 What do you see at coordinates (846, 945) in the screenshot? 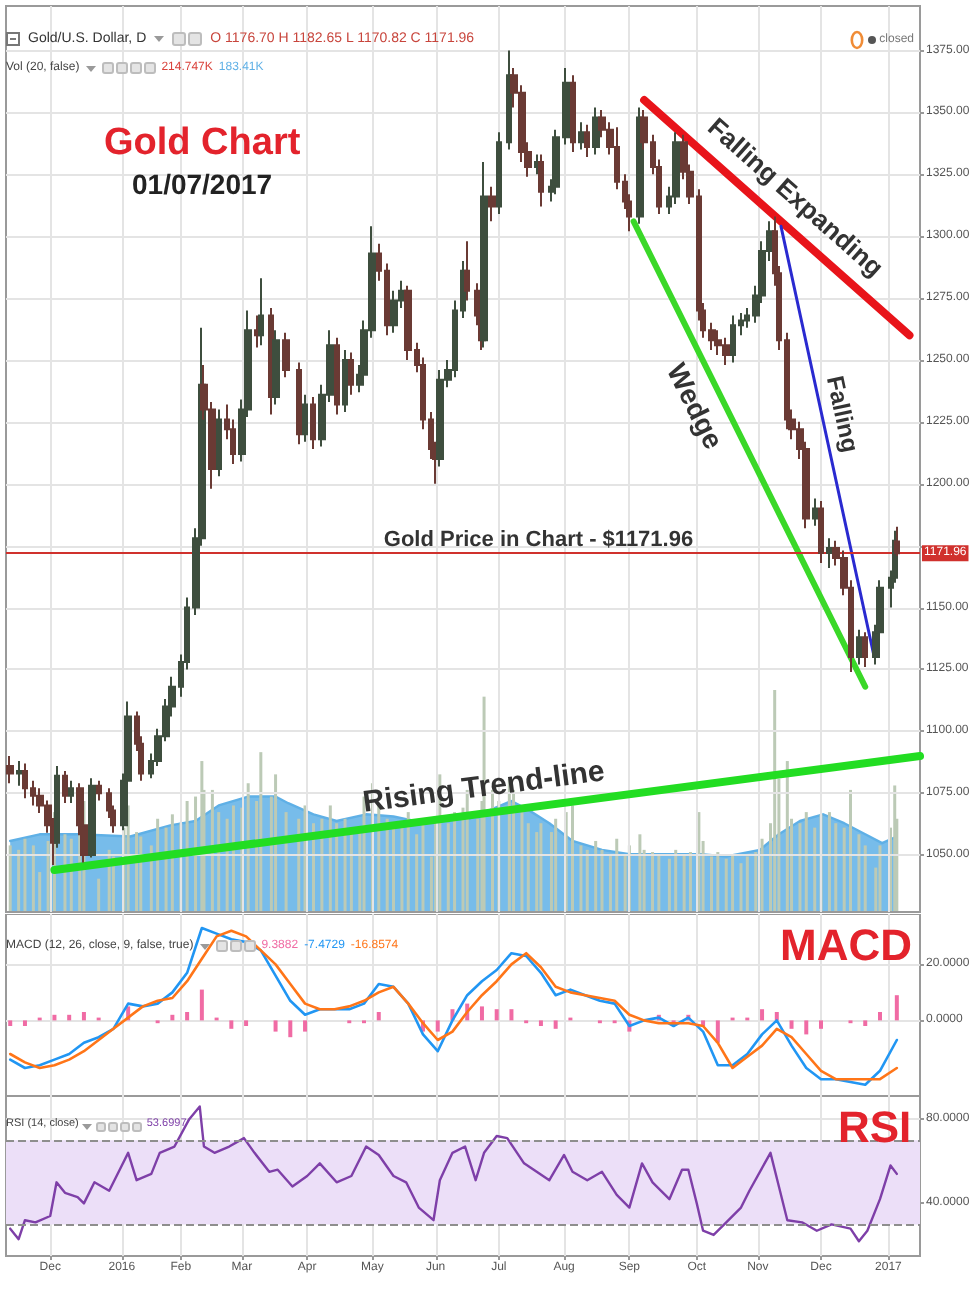
I see `chart-title: MACD` at bounding box center [846, 945].